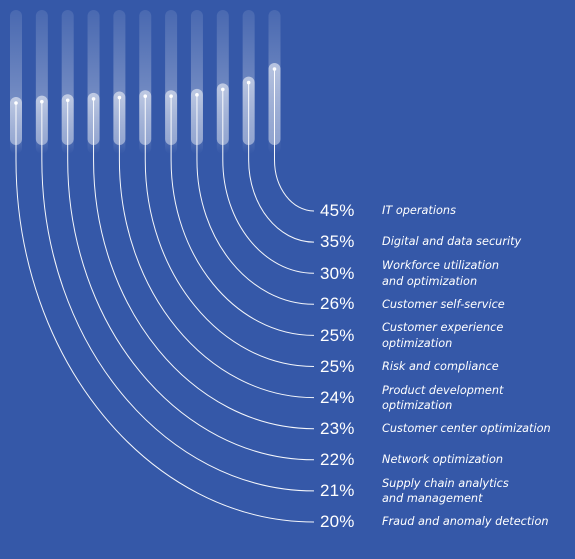 This screenshot has height=559, width=575. What do you see at coordinates (466, 428) in the screenshot?
I see `category-label: Customer center optimization` at bounding box center [466, 428].